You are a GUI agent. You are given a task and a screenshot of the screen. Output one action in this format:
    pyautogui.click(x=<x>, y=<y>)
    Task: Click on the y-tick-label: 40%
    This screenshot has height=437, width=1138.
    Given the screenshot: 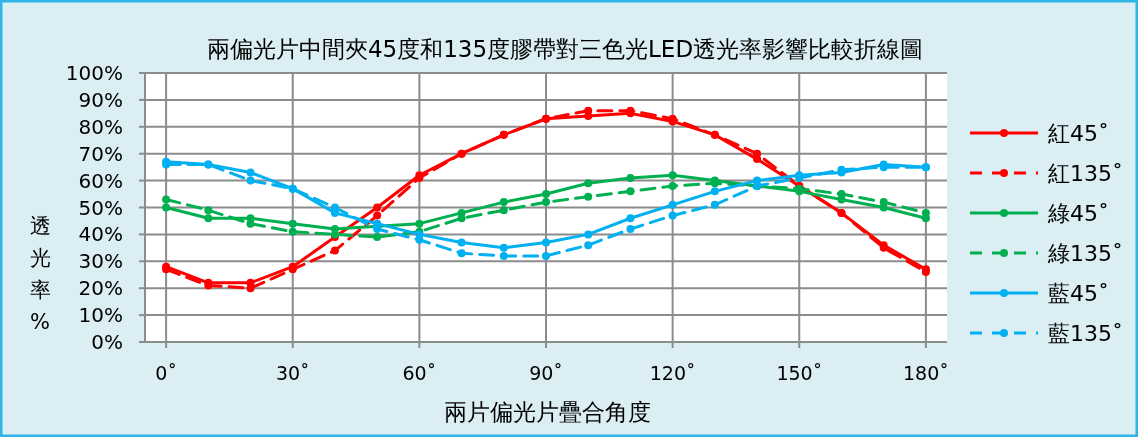 What is the action you would take?
    pyautogui.click(x=100, y=234)
    